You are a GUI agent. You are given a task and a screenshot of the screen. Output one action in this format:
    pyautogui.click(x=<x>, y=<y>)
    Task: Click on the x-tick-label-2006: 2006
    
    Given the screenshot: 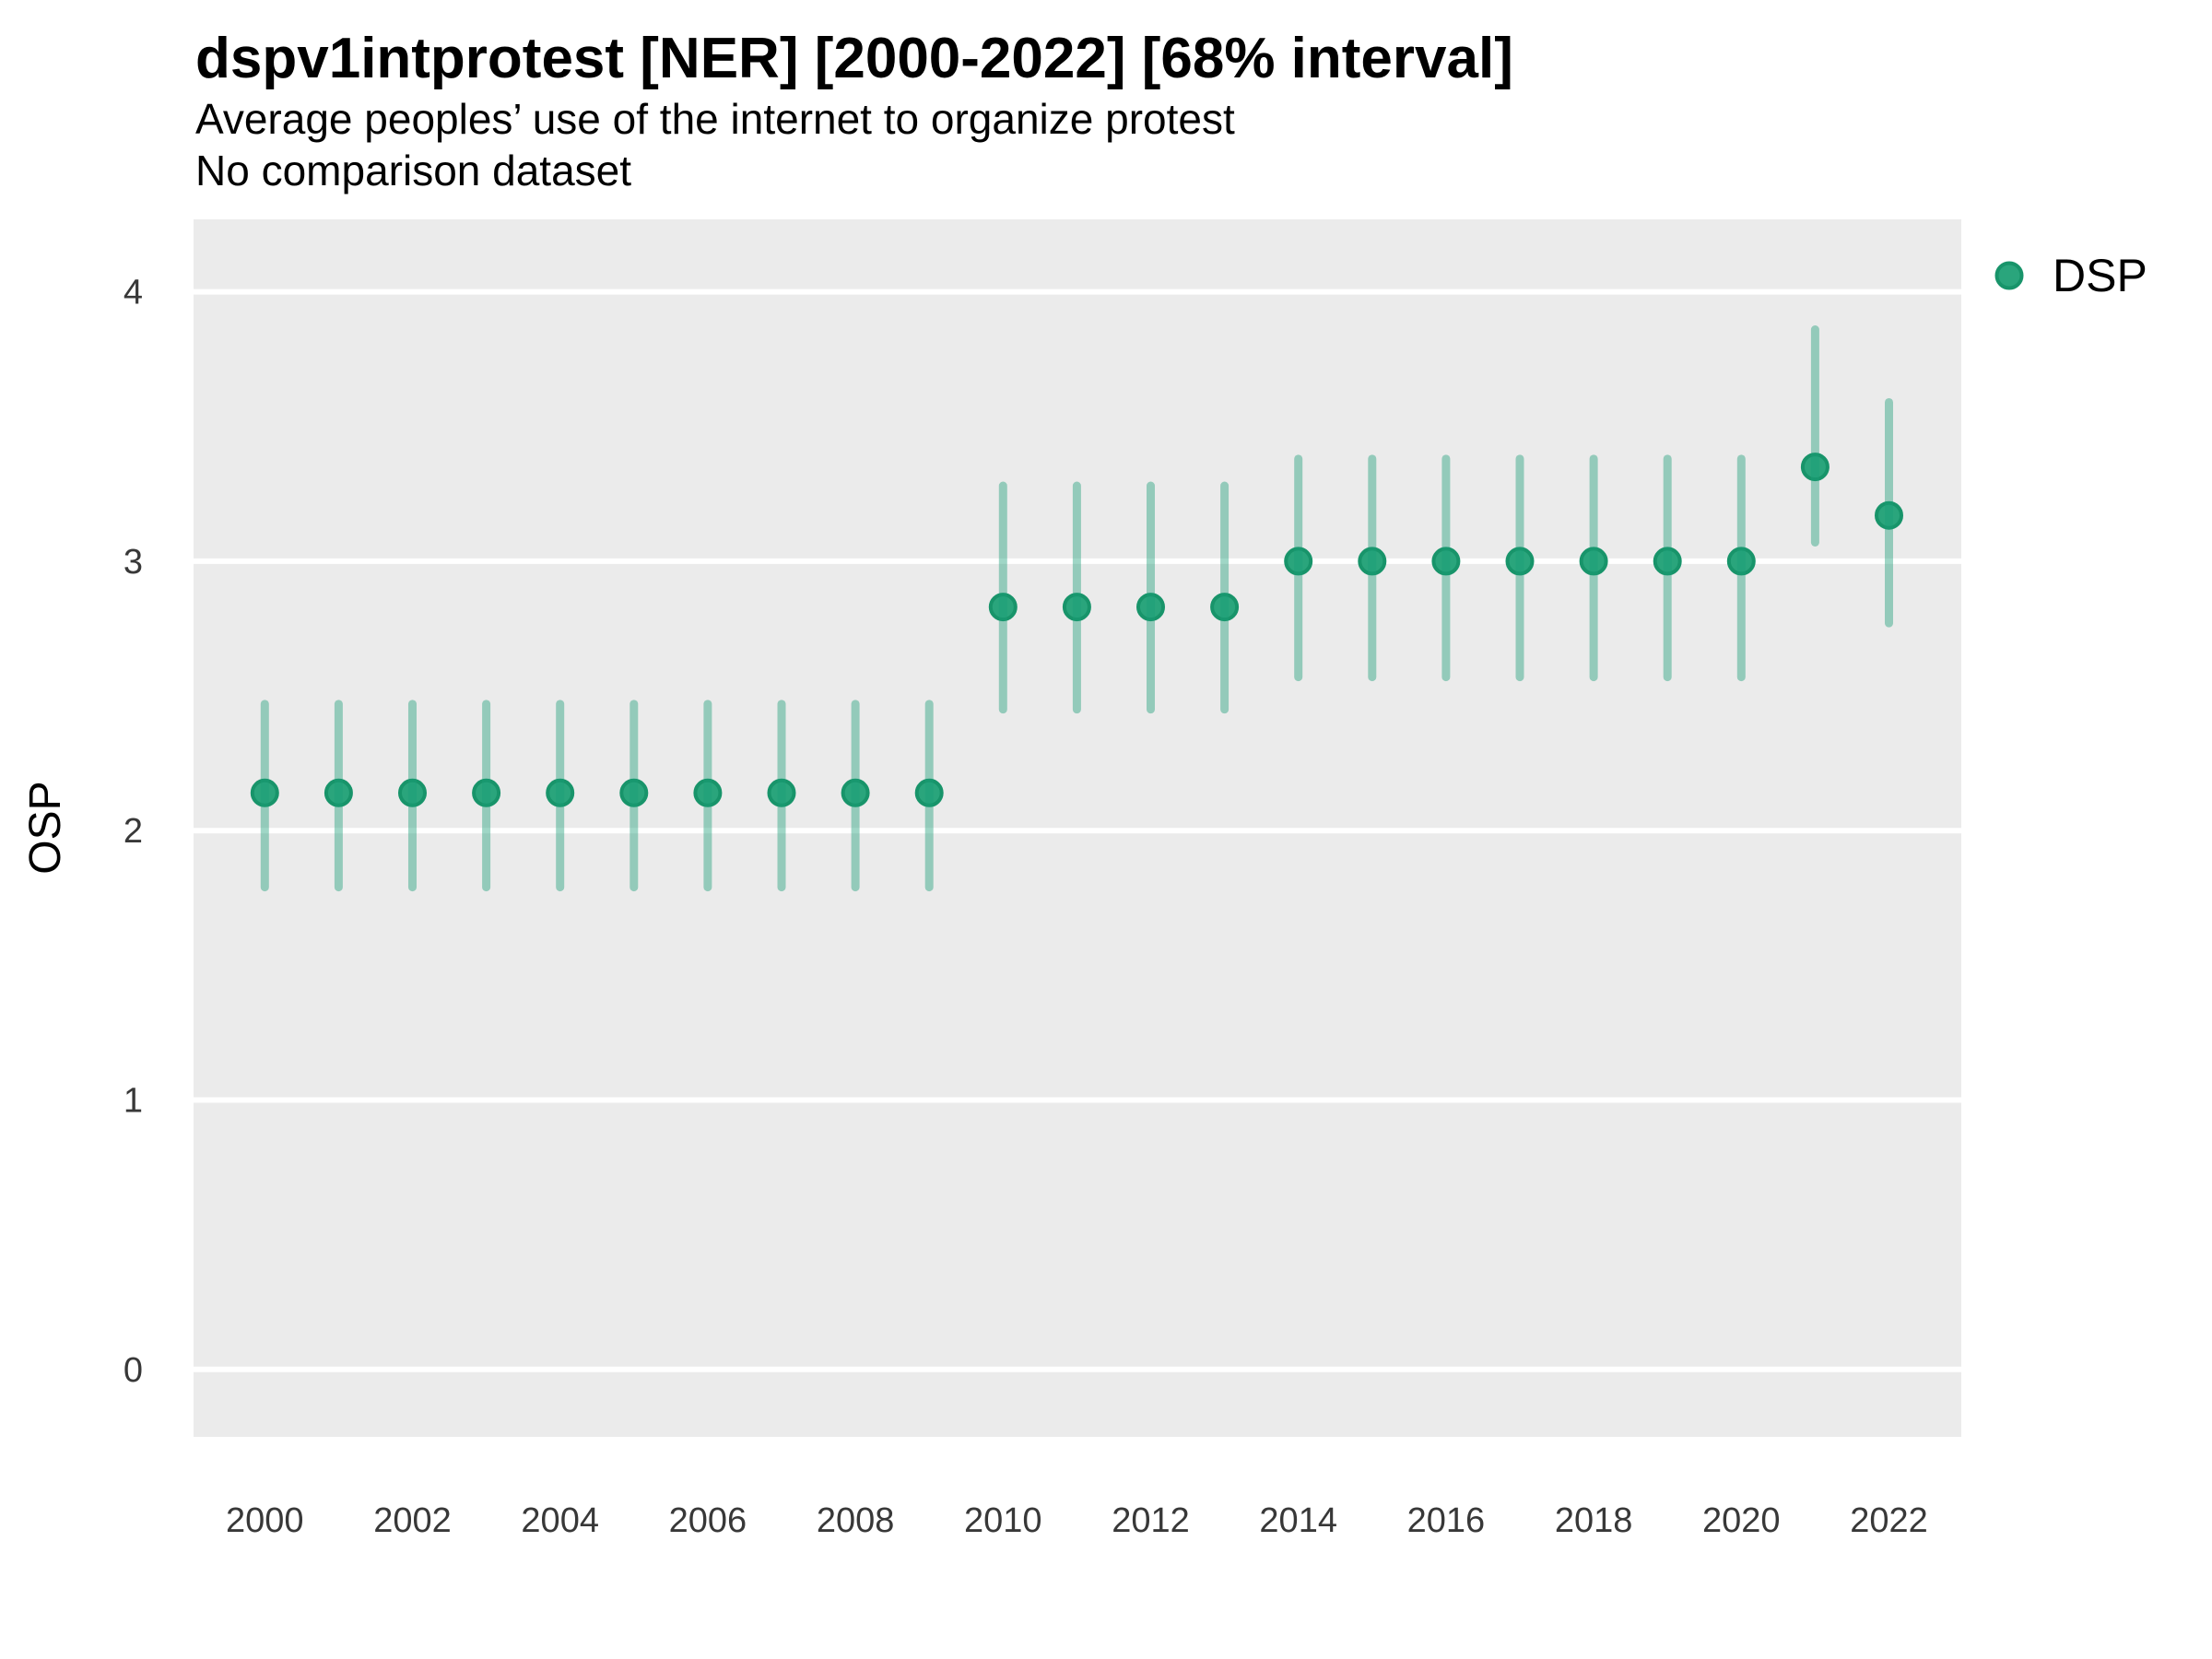 What is the action you would take?
    pyautogui.click(x=708, y=1520)
    